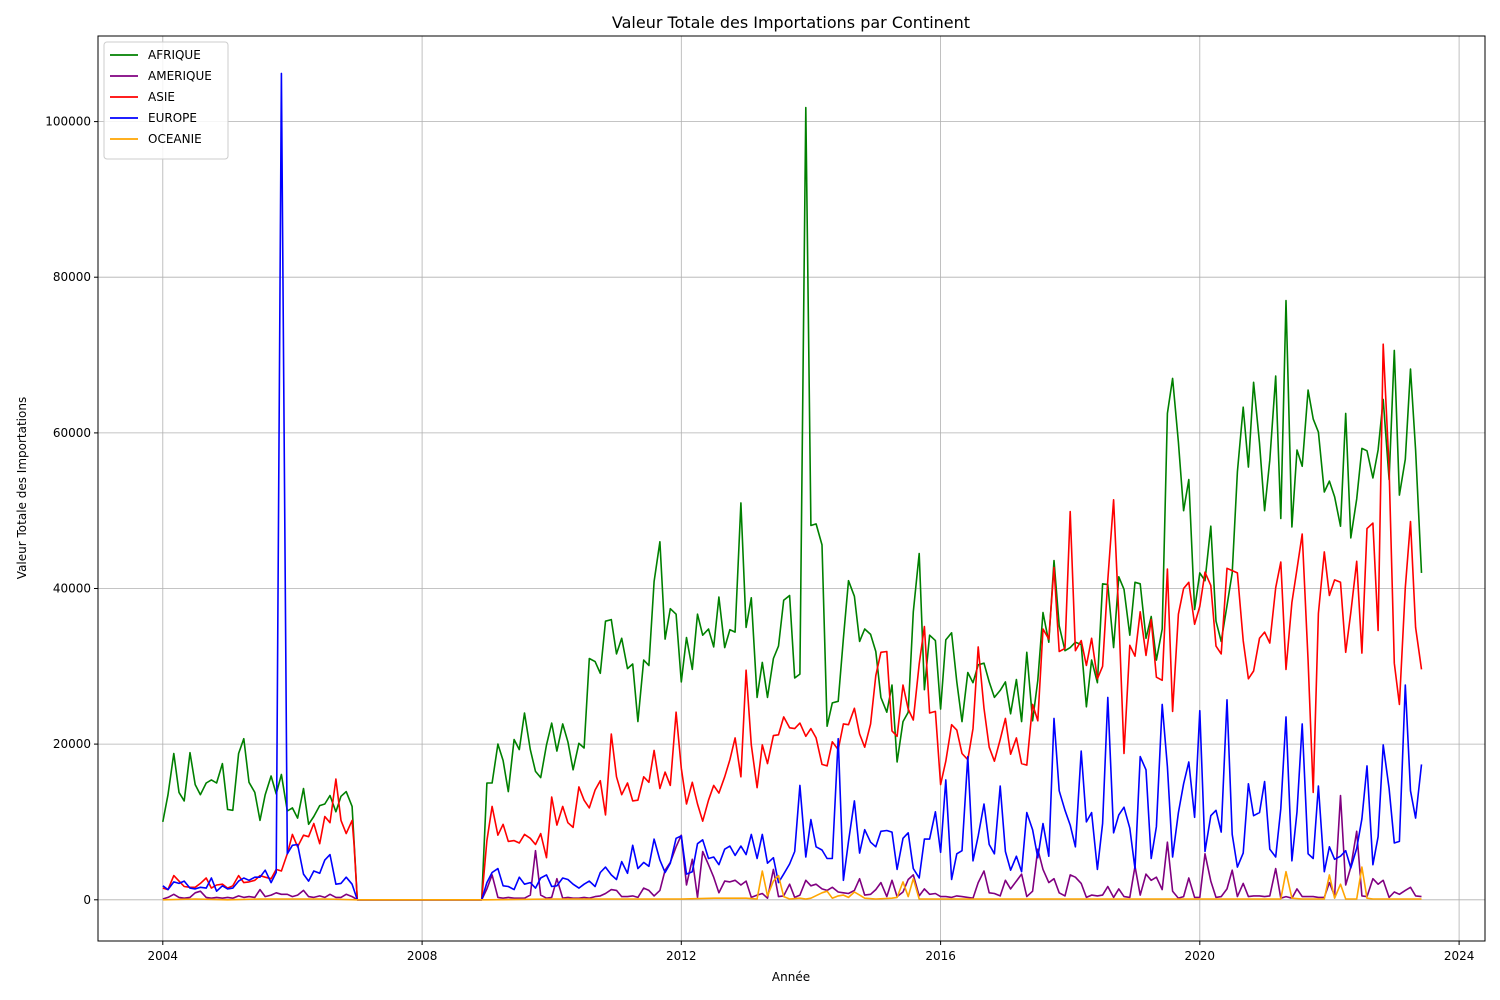  What do you see at coordinates (87, 900) in the screenshot?
I see `y-tick-label: 0` at bounding box center [87, 900].